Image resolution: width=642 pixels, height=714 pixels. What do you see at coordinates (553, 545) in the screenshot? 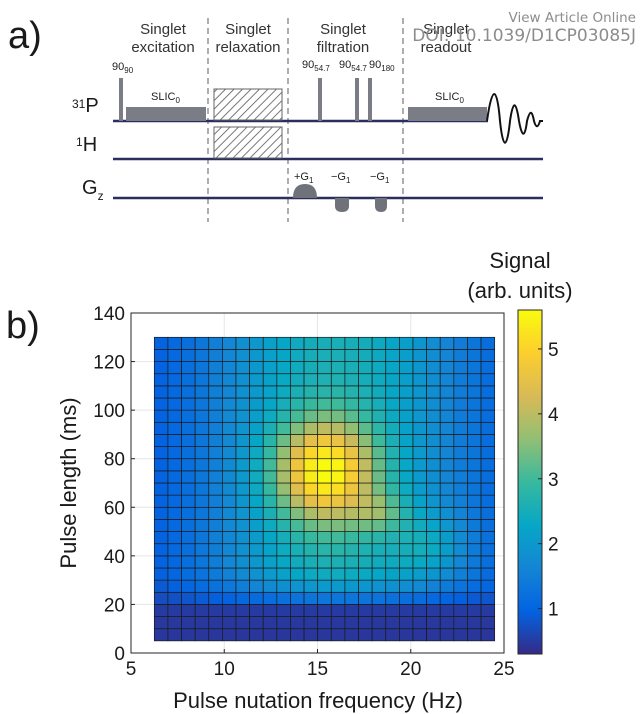
I see `colorbar-tick-label: 2` at bounding box center [553, 545].